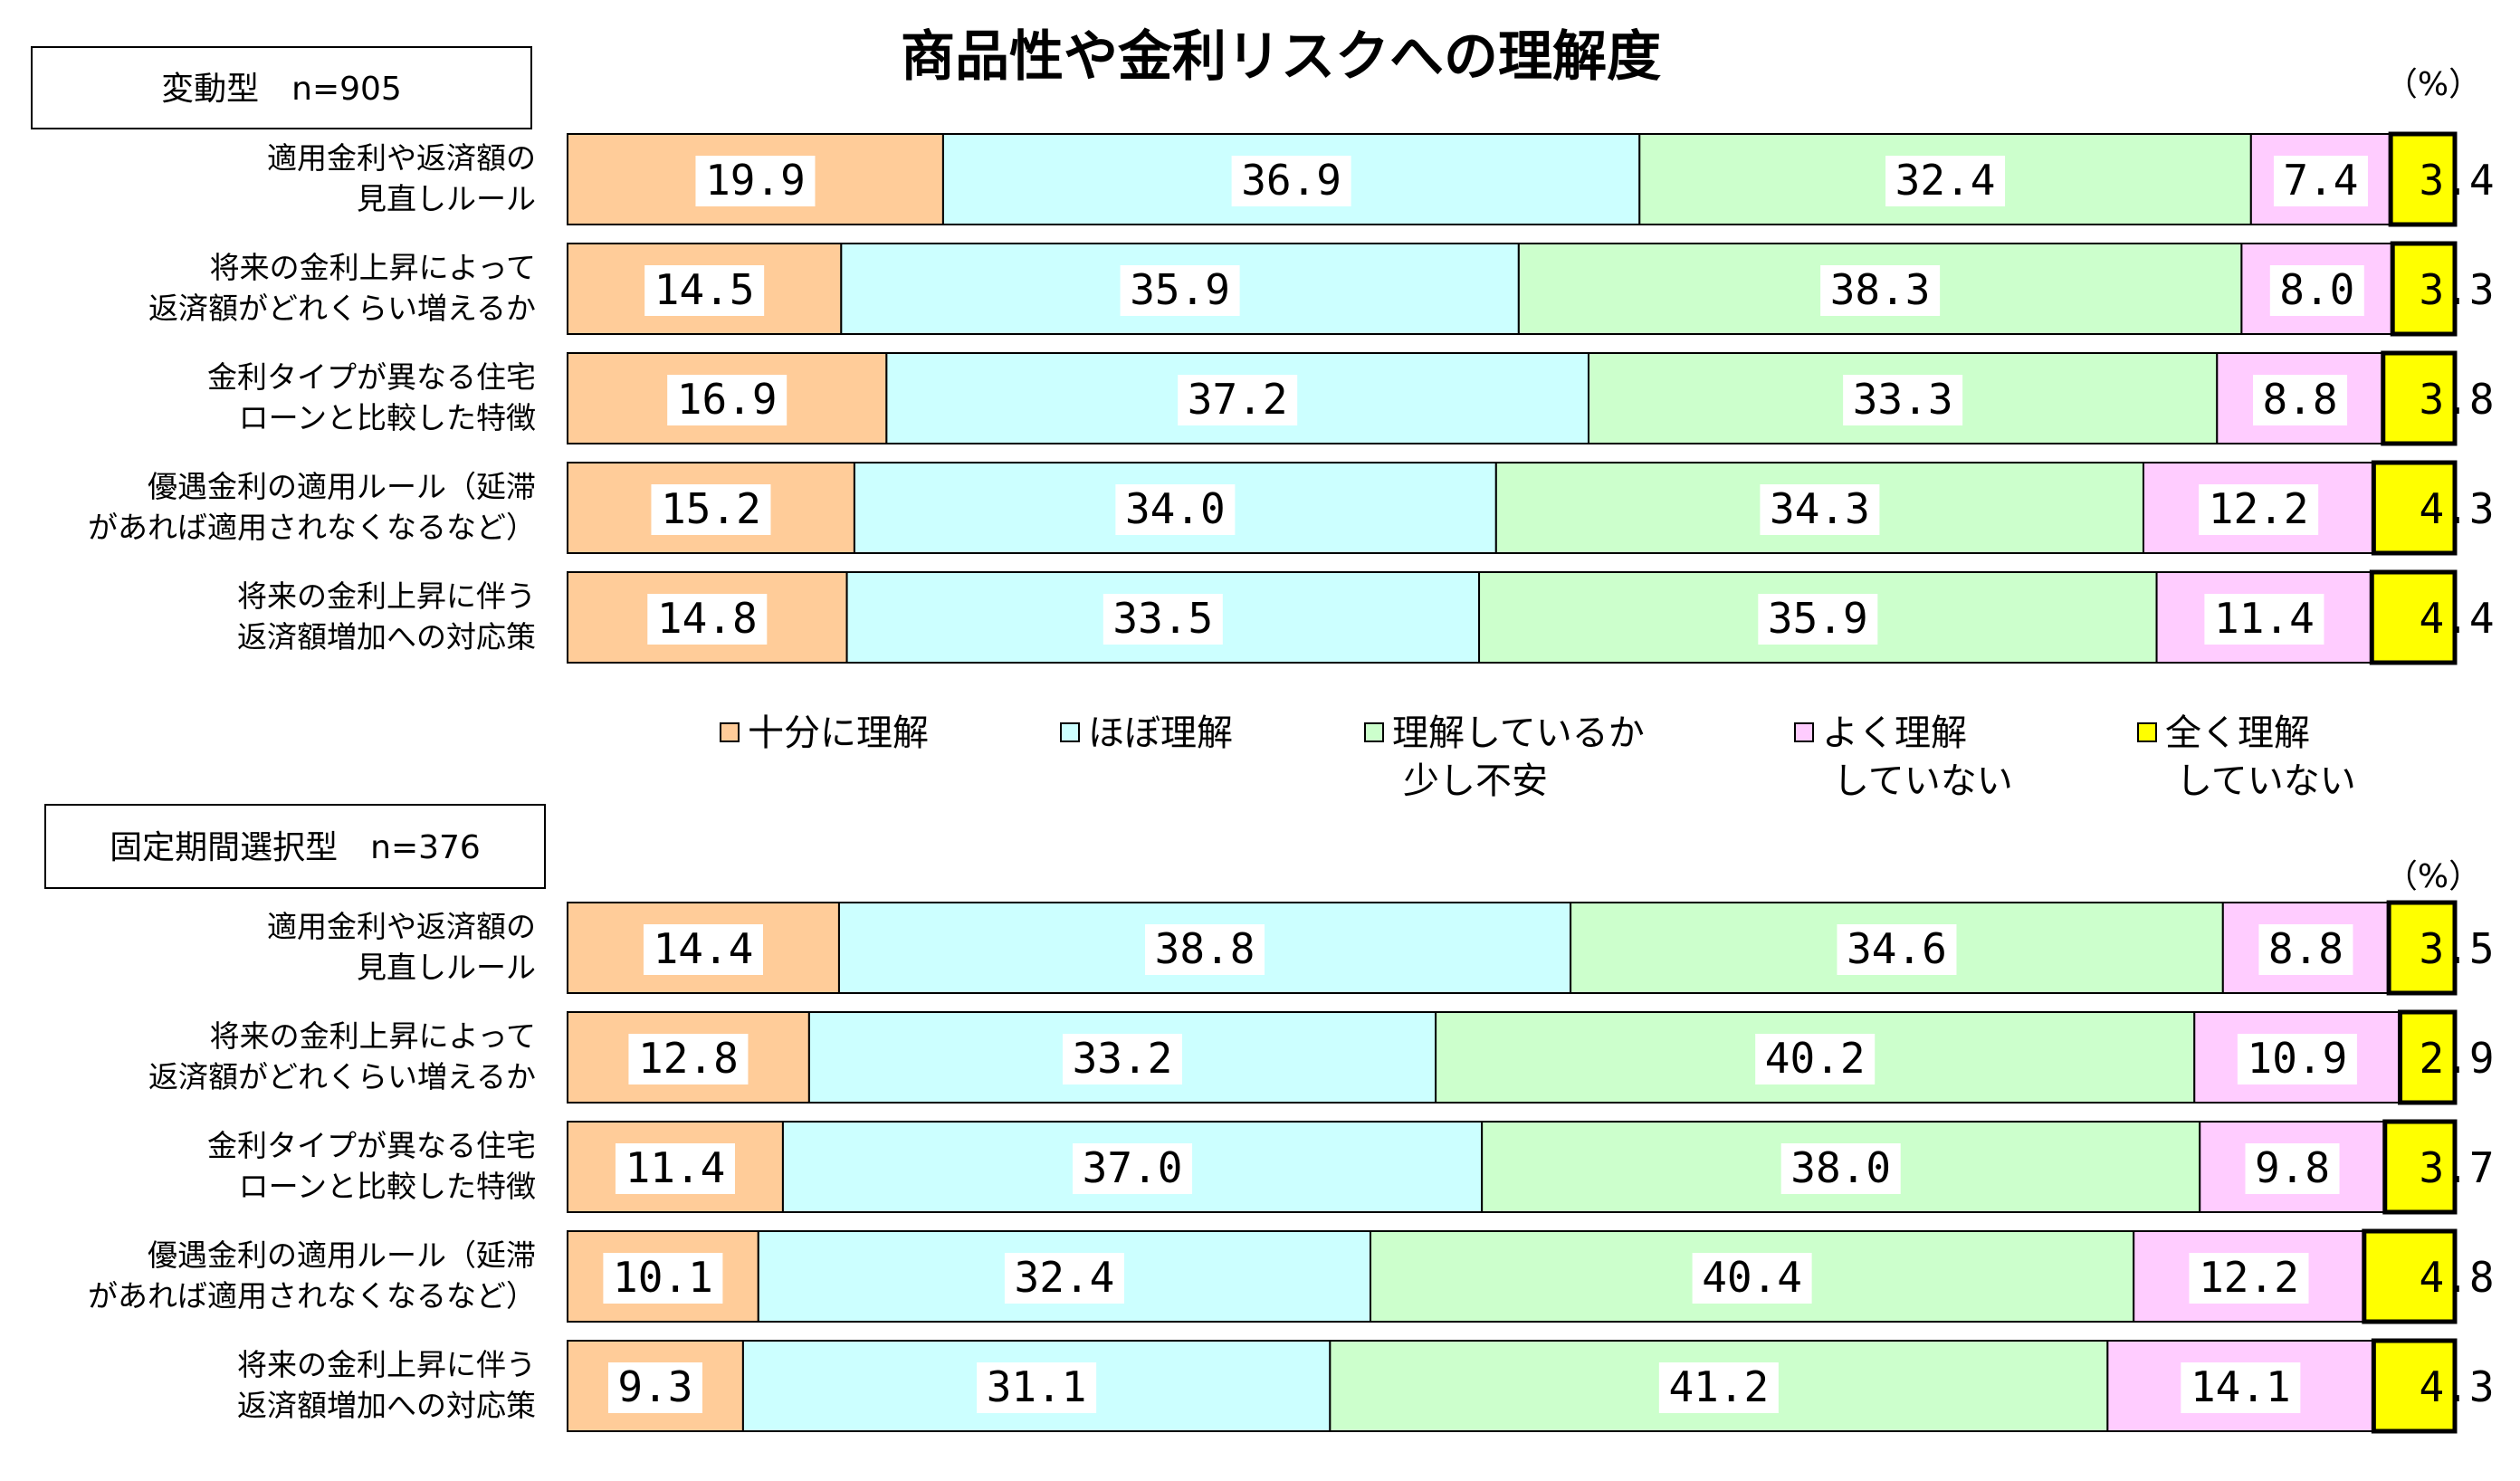  What do you see at coordinates (838, 733) in the screenshot?
I see `legend-label: 十分に理解` at bounding box center [838, 733].